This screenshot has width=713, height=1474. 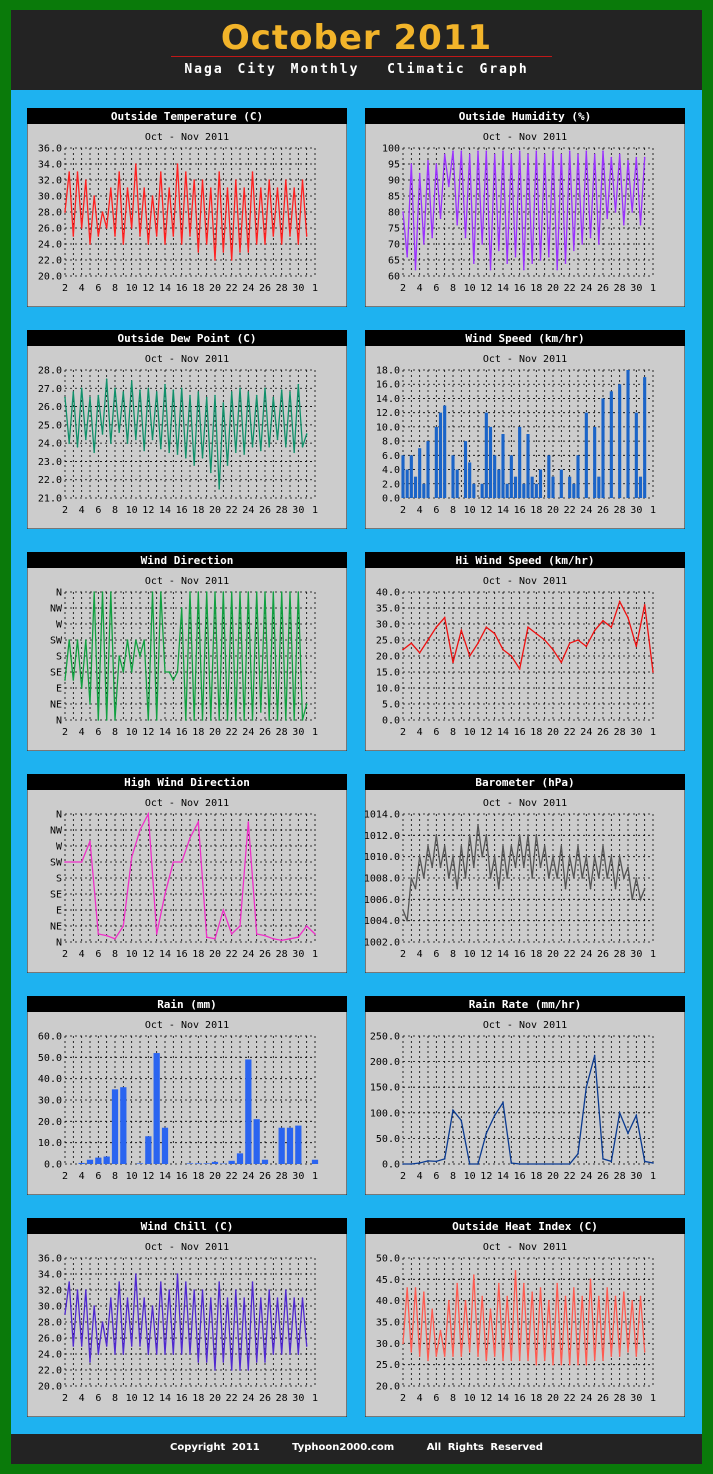 I want to click on y-tick-label: 20.0, so click(x=50, y=277).